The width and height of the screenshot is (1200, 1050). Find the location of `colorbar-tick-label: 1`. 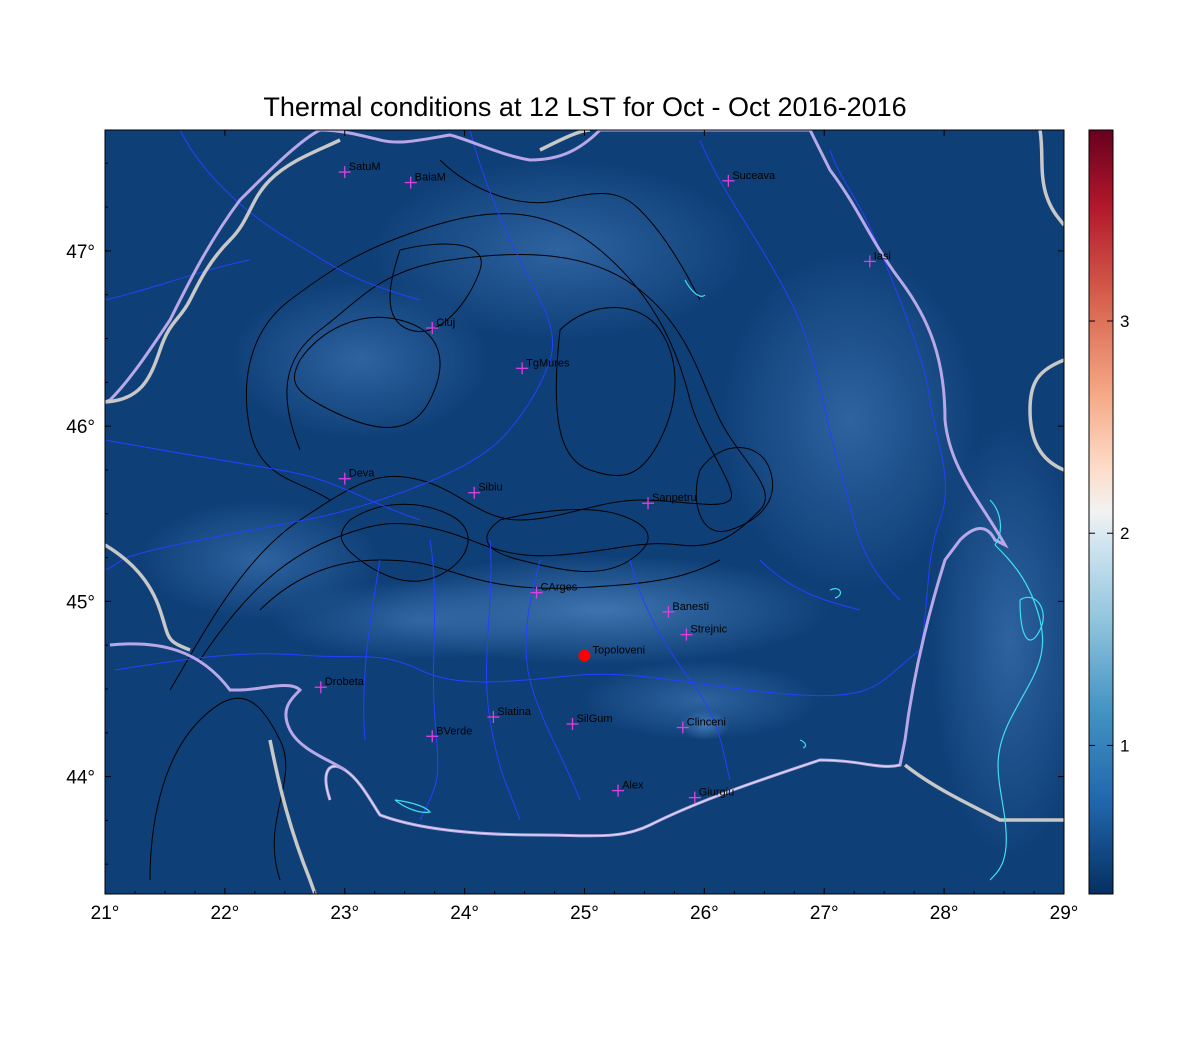

colorbar-tick-label: 1 is located at coordinates (1124, 745).